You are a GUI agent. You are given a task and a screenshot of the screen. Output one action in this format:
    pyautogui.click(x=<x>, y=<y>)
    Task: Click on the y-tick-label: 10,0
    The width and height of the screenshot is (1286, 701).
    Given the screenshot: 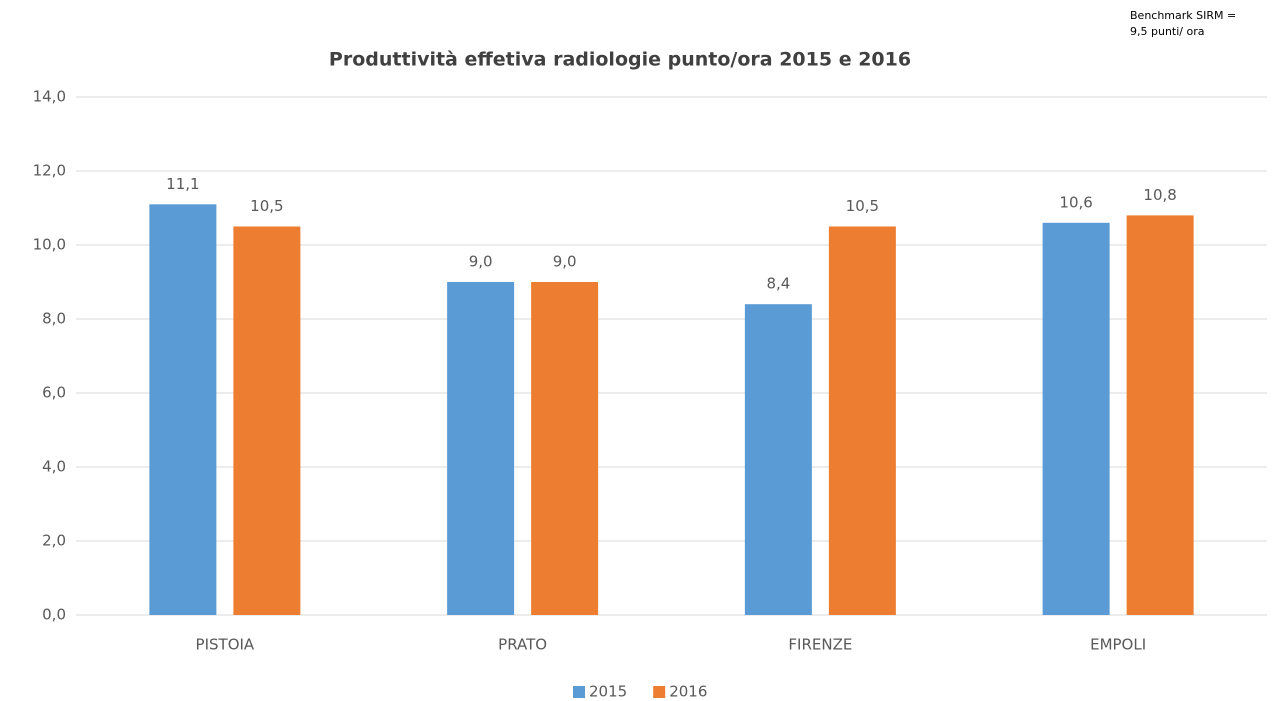 What is the action you would take?
    pyautogui.click(x=49, y=245)
    